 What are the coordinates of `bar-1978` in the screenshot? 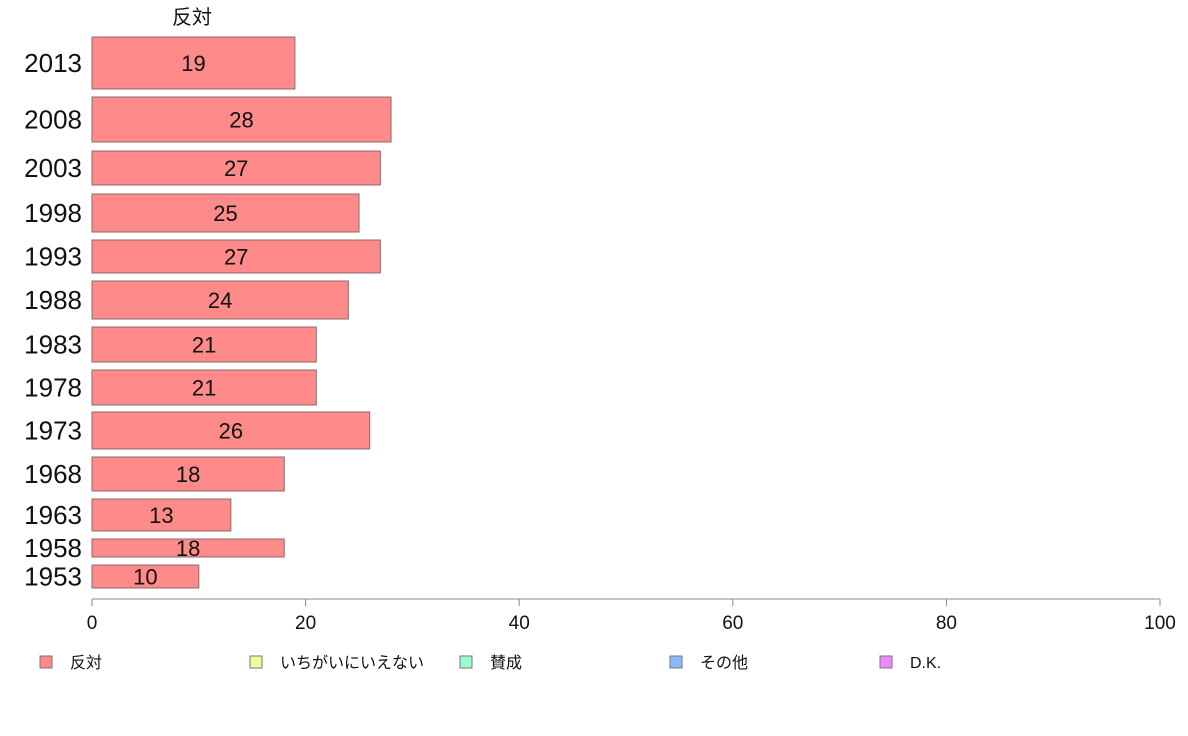 It's located at (204, 387).